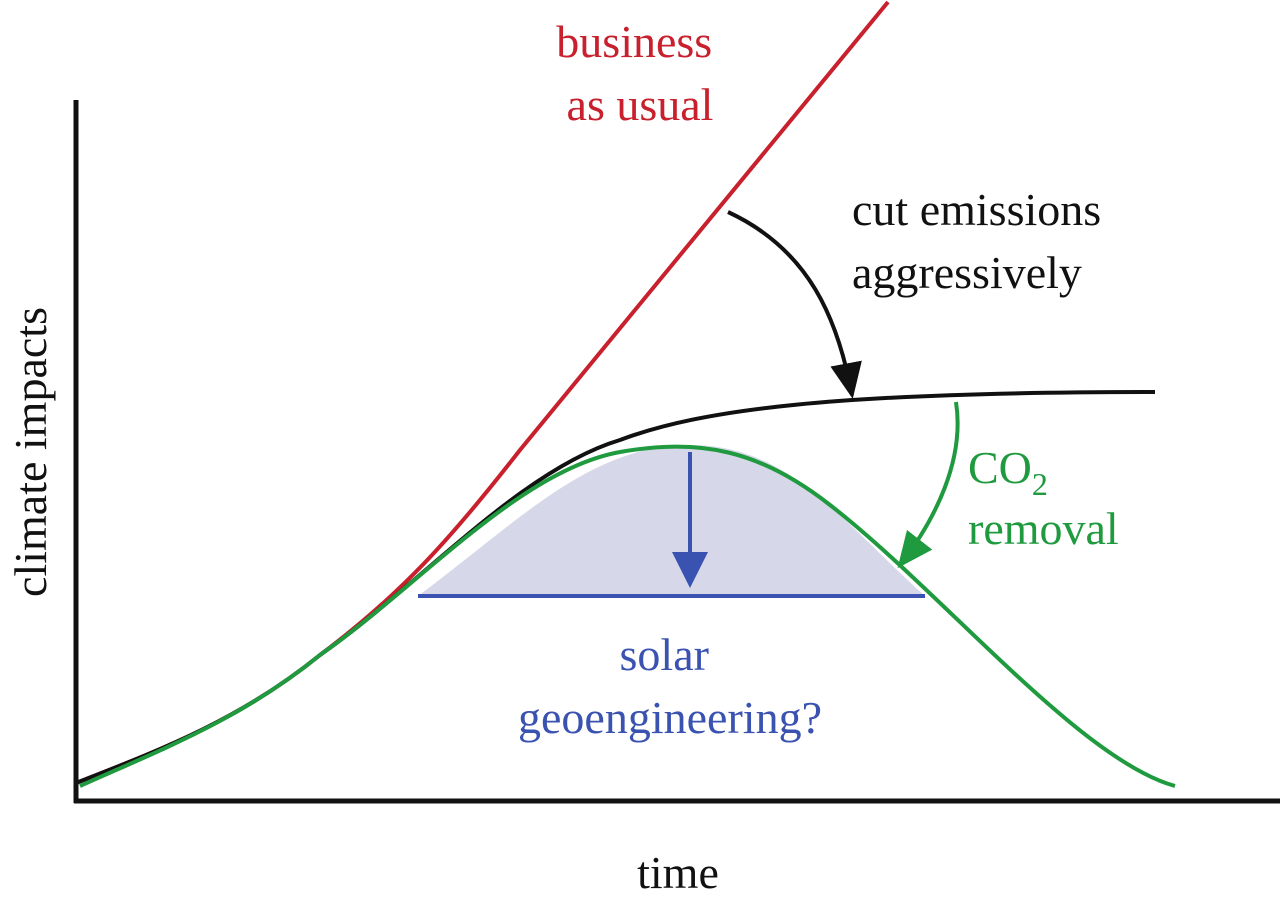  What do you see at coordinates (670, 717) in the screenshot?
I see `solar-geoengineering-label-line2: geoengineering?` at bounding box center [670, 717].